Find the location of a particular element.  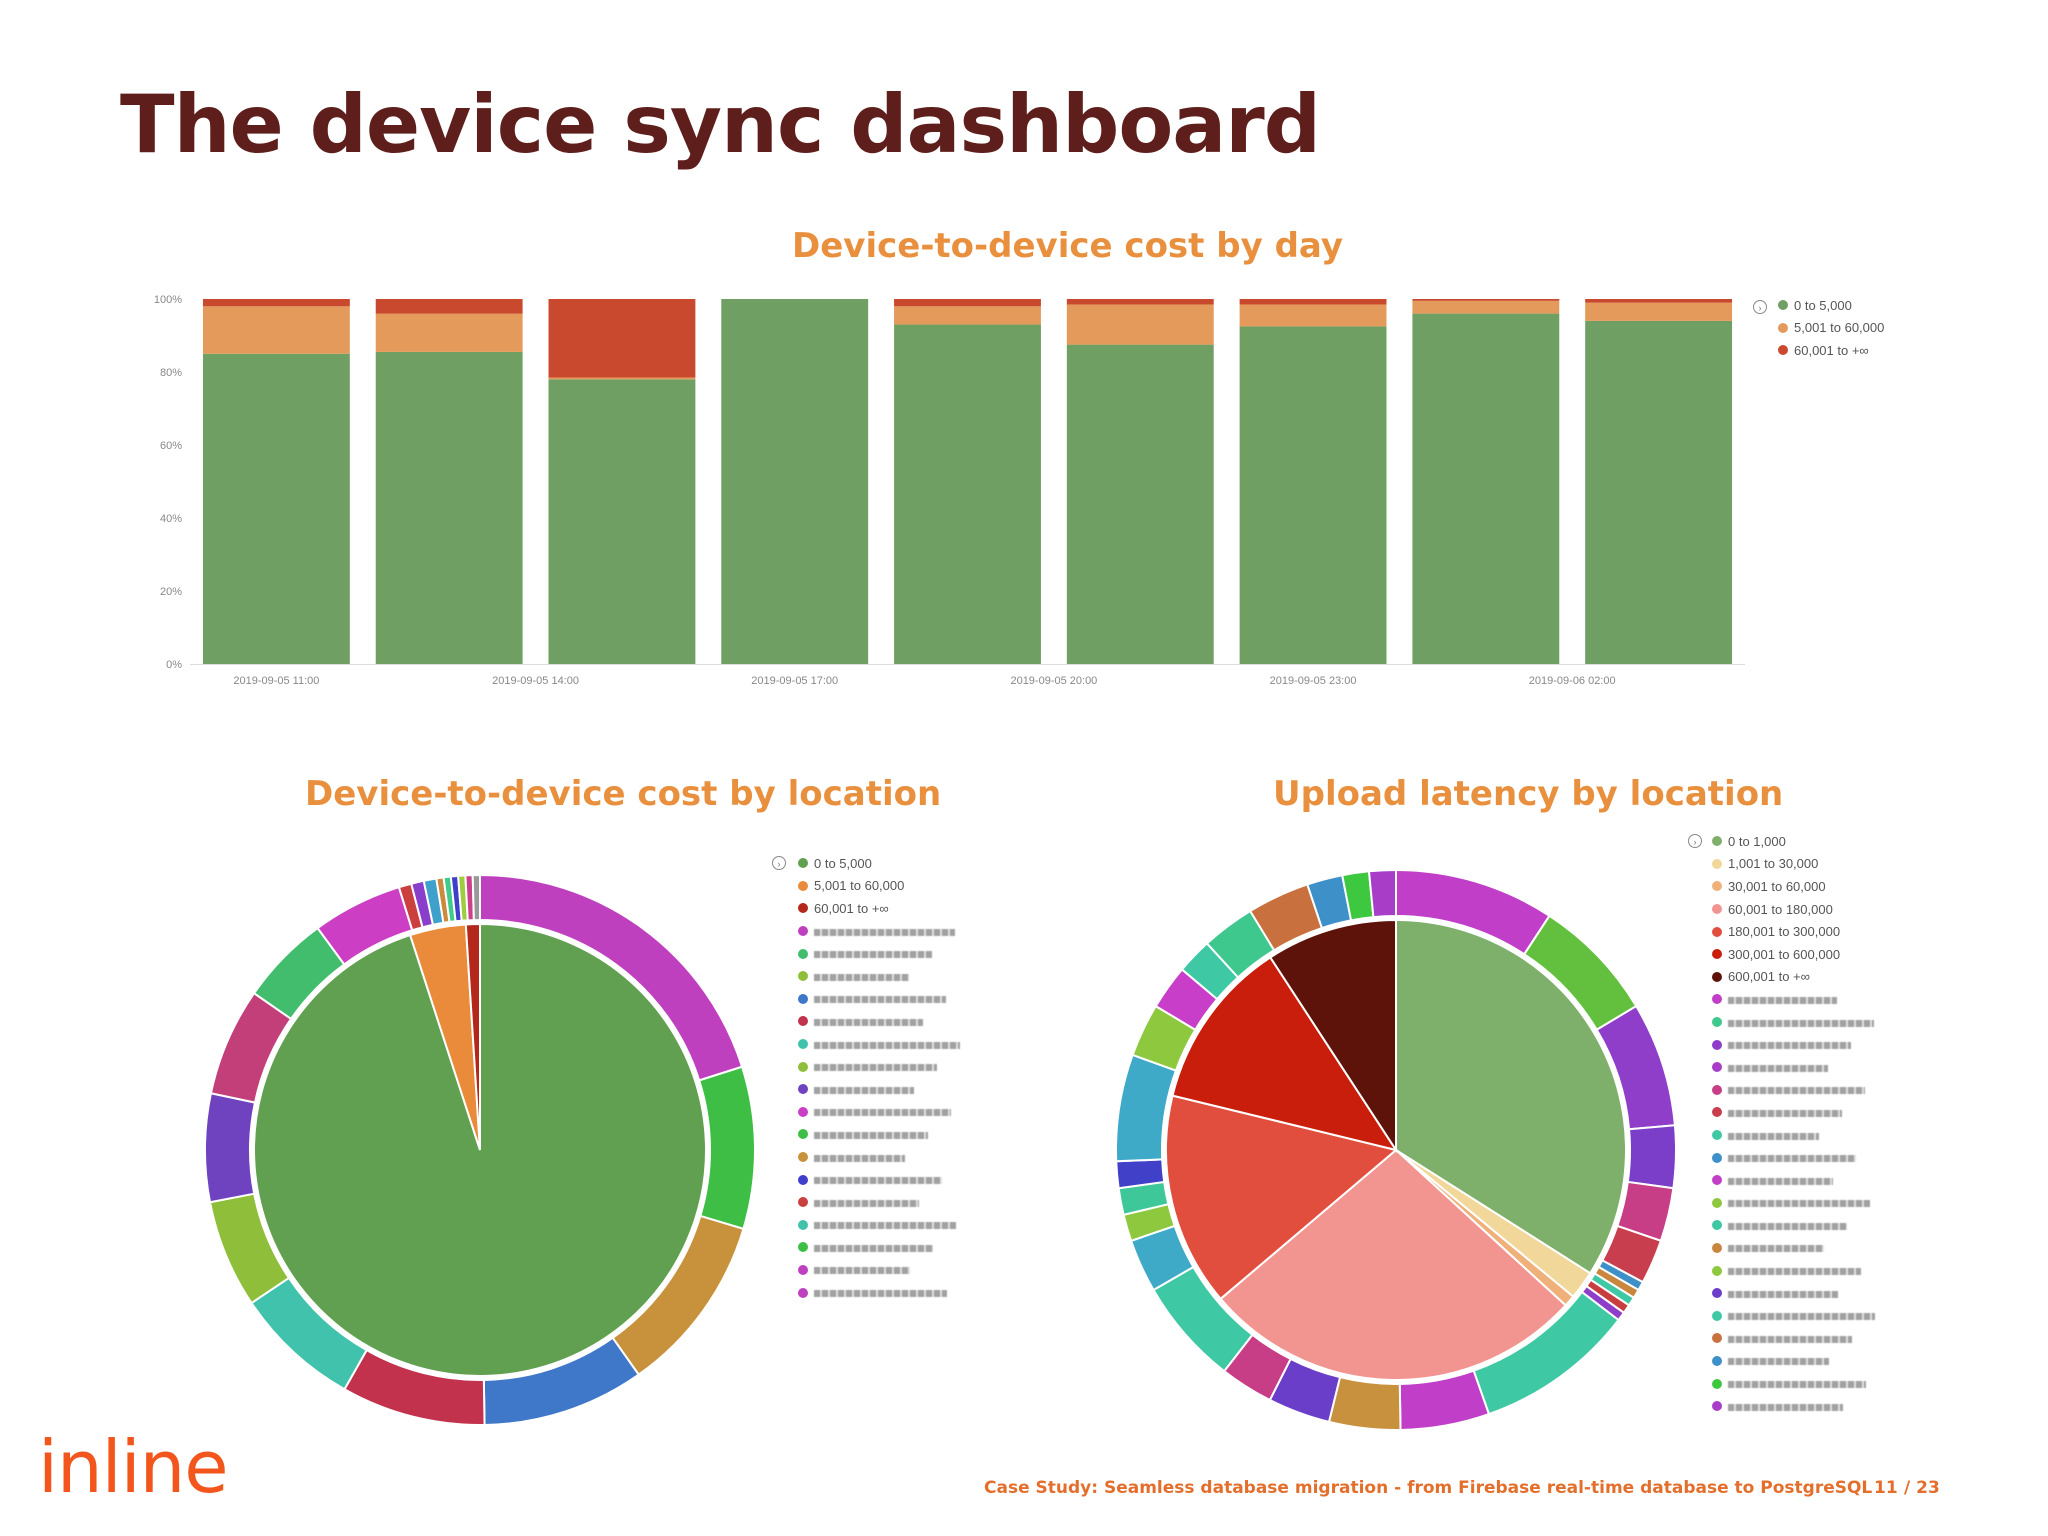

legend-label: 0 to 1,000 is located at coordinates (1757, 841).